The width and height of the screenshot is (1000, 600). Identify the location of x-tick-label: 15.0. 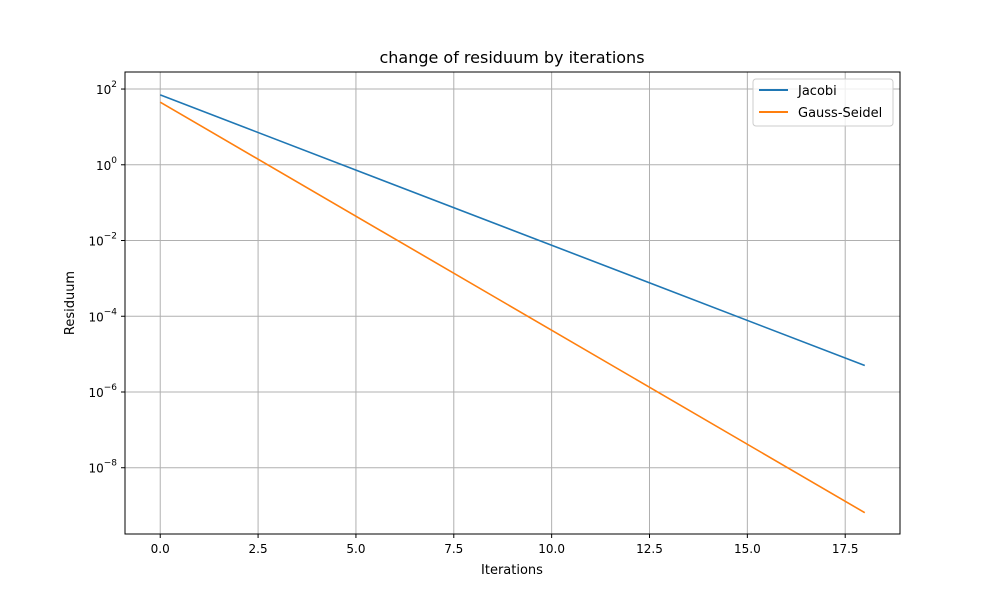
(747, 549).